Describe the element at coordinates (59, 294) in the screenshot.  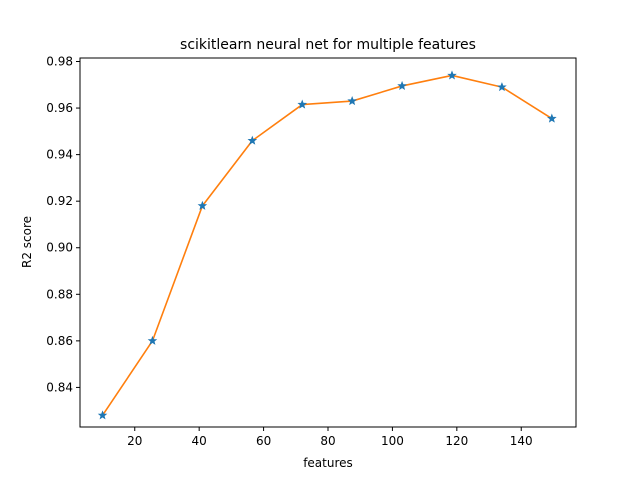
I see `y-tick-label: 0.88` at that location.